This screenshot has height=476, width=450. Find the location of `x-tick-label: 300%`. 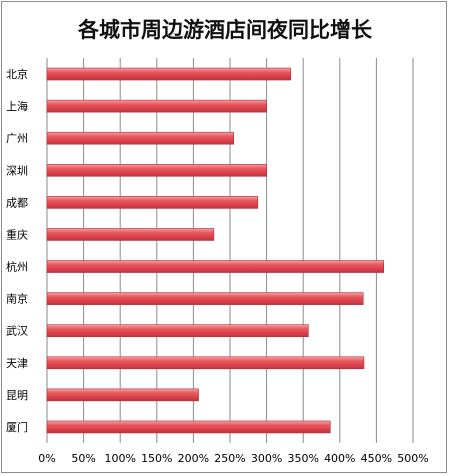

x-tick-label: 300% is located at coordinates (266, 458).